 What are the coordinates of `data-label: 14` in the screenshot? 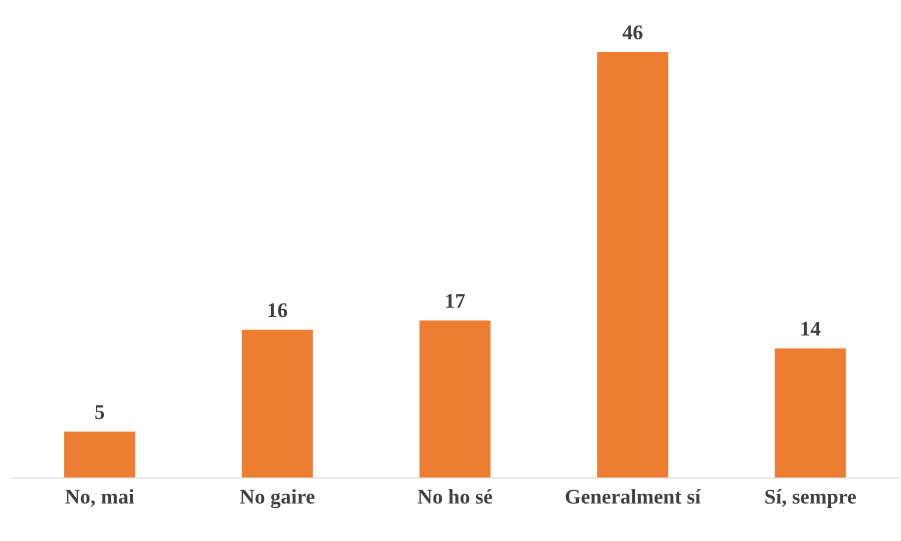 It's located at (811, 329).